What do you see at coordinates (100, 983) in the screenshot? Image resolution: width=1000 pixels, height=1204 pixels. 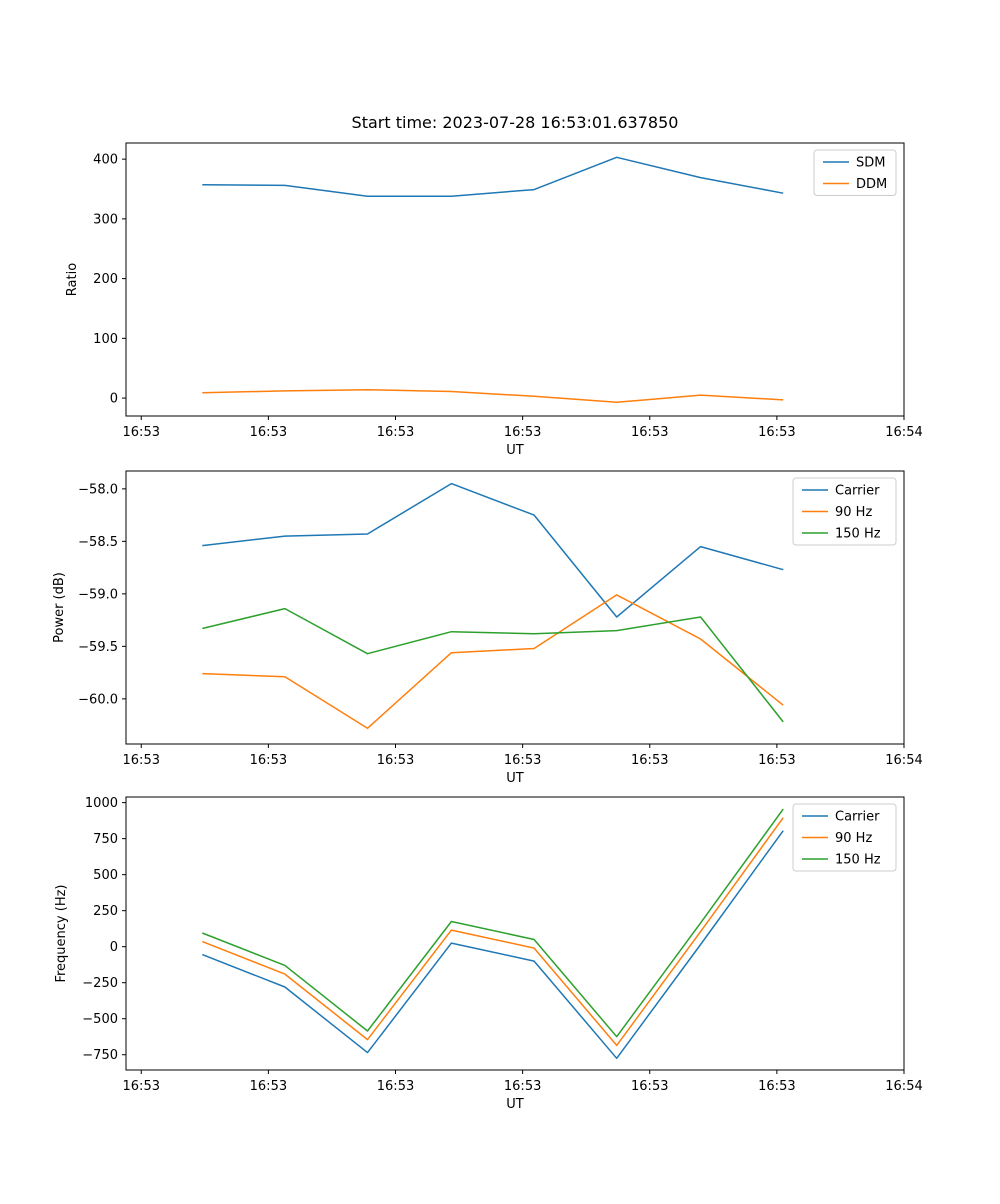 I see `y-tick-label: −250` at bounding box center [100, 983].